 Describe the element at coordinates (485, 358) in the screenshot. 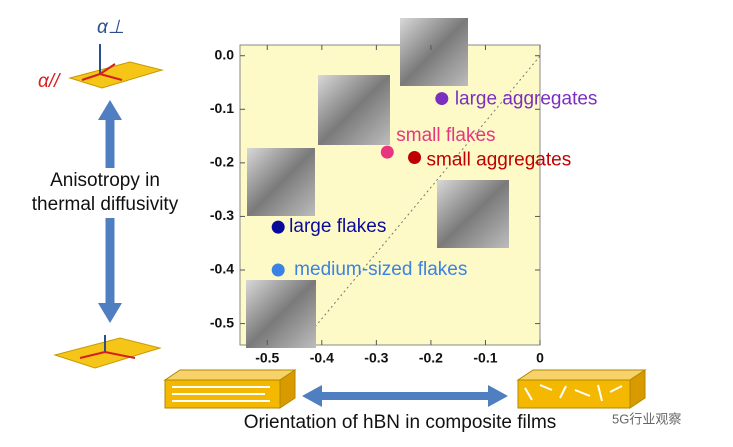

I see `x-tick-label: -0.1` at that location.